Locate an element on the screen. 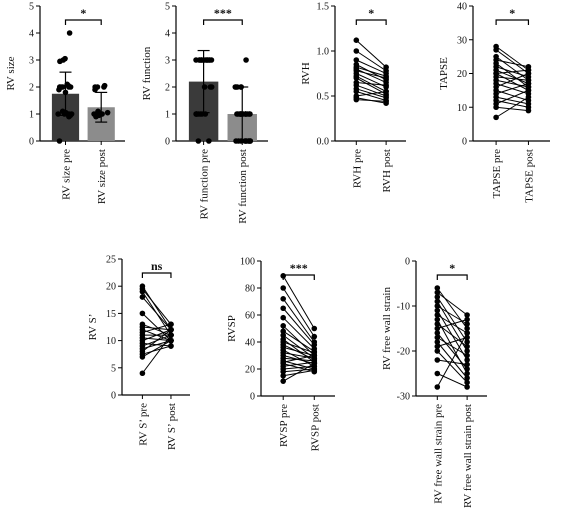 This screenshot has width=570, height=512. panel-rvh: 0.00.51.01.5RVHRVH pre RVH post* is located at coordinates (353, 97).